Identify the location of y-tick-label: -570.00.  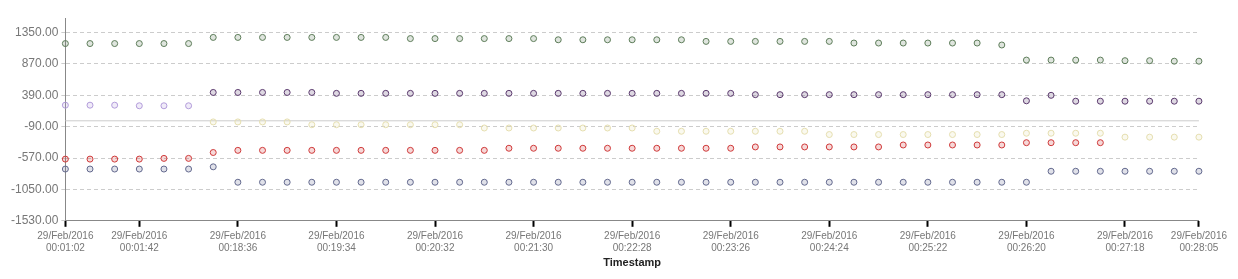
(38, 157).